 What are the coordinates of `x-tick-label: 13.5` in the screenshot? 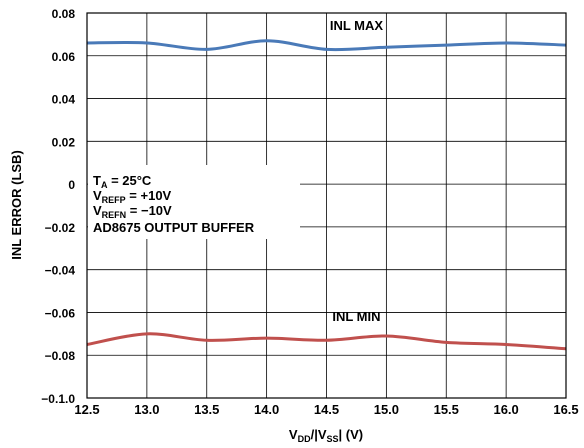 It's located at (206, 409).